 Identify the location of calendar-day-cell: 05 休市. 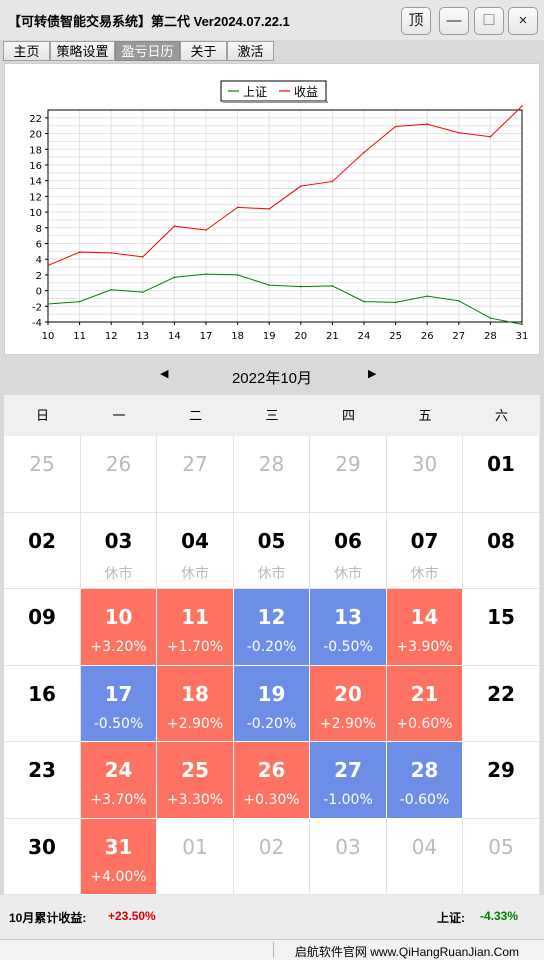
(272, 551).